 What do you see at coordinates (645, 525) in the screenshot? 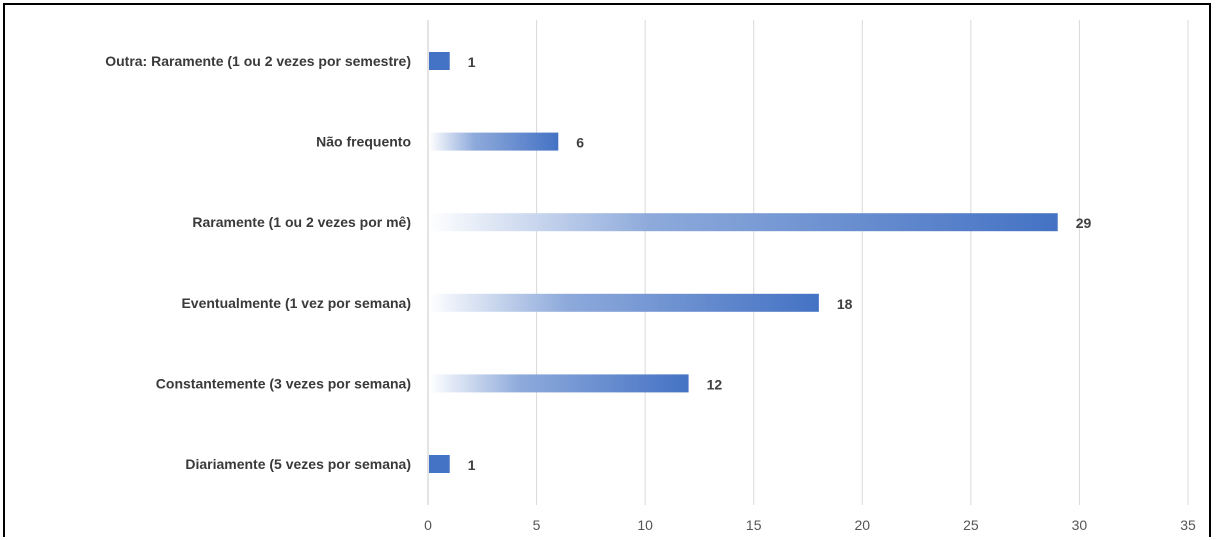
I see `x-tick-label: 10` at bounding box center [645, 525].